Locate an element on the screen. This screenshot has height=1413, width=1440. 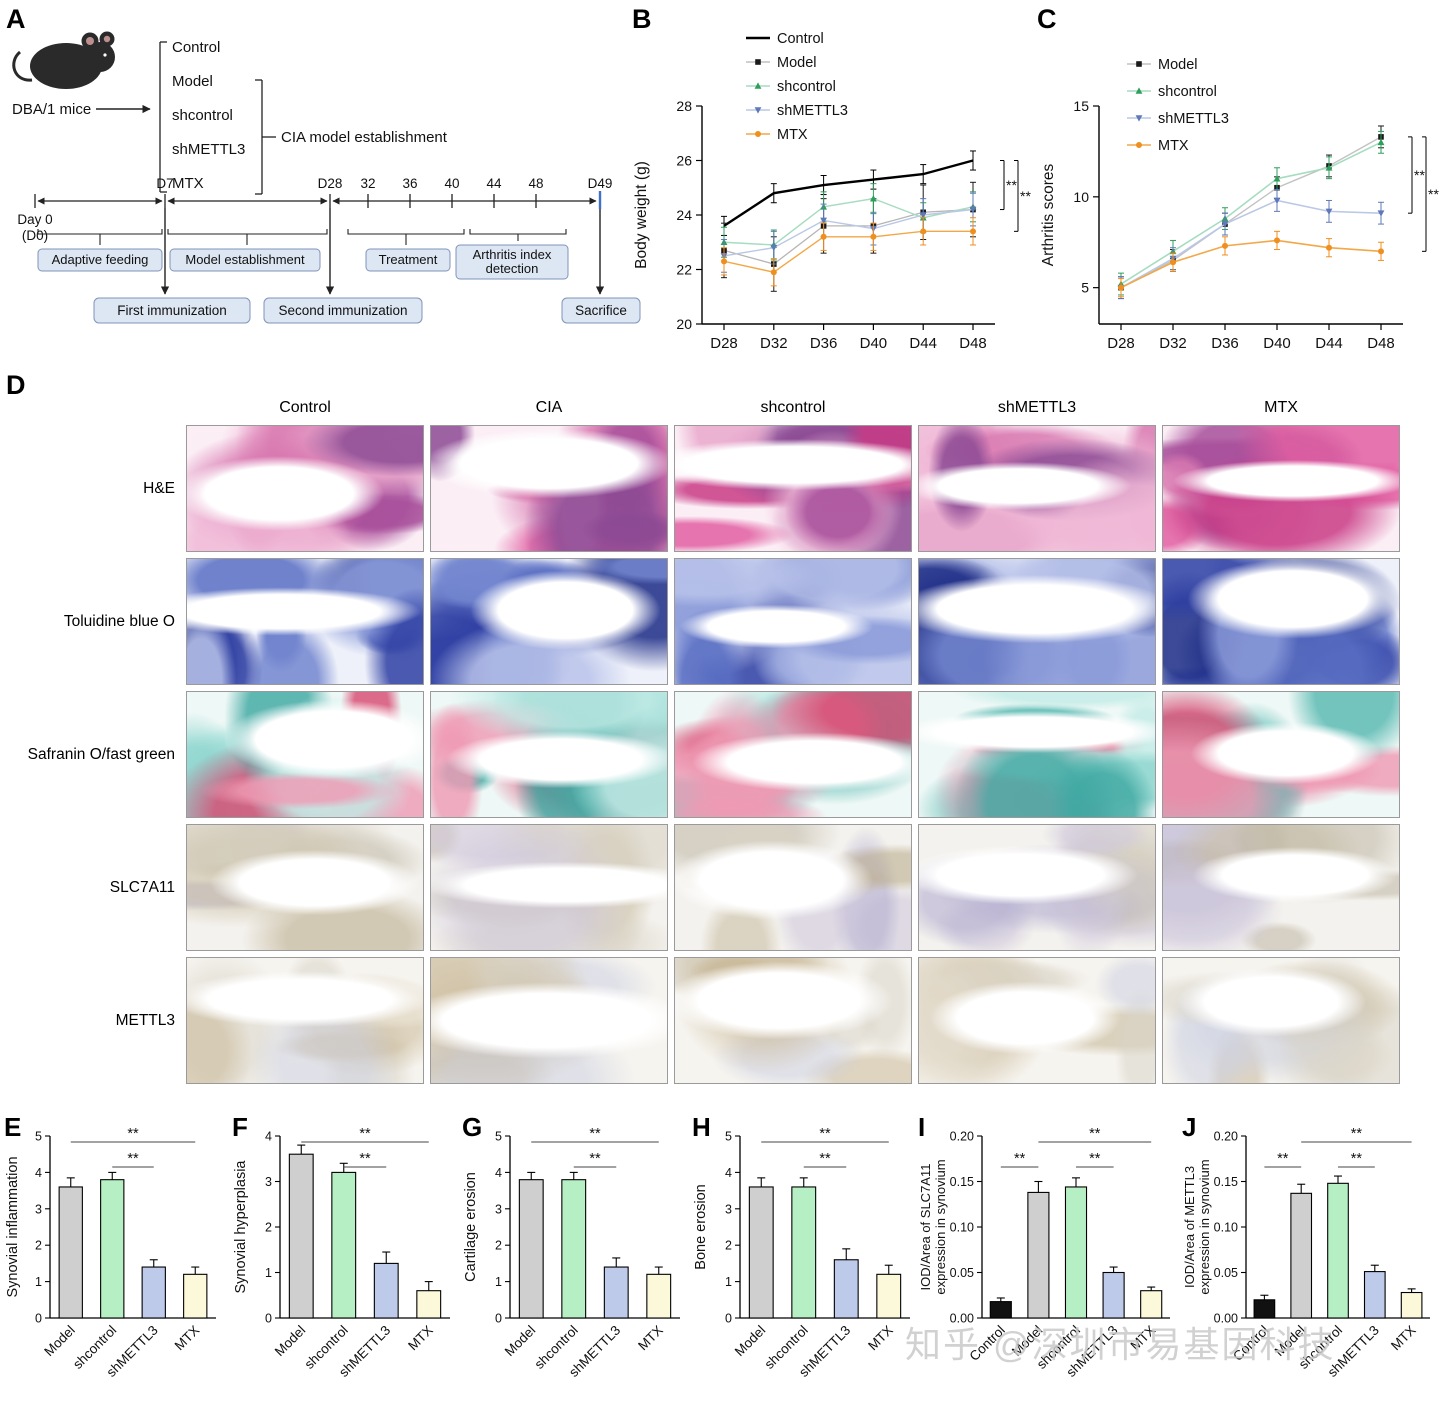
panel-j-letter: J is located at coordinates (1189, 1127).